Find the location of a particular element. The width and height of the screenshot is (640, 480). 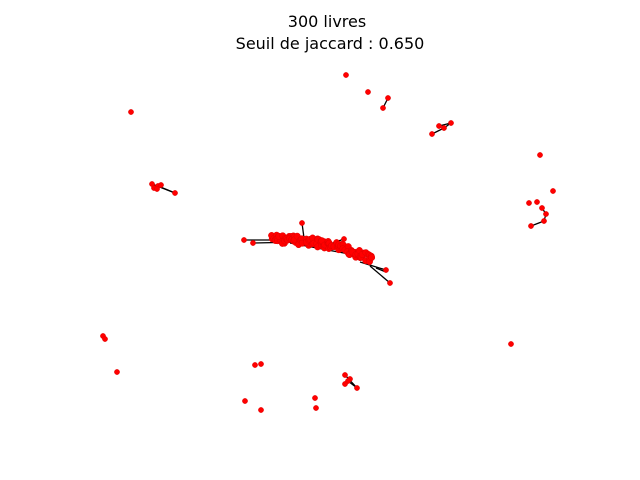

cluster-node is located at coordinates (372, 258).